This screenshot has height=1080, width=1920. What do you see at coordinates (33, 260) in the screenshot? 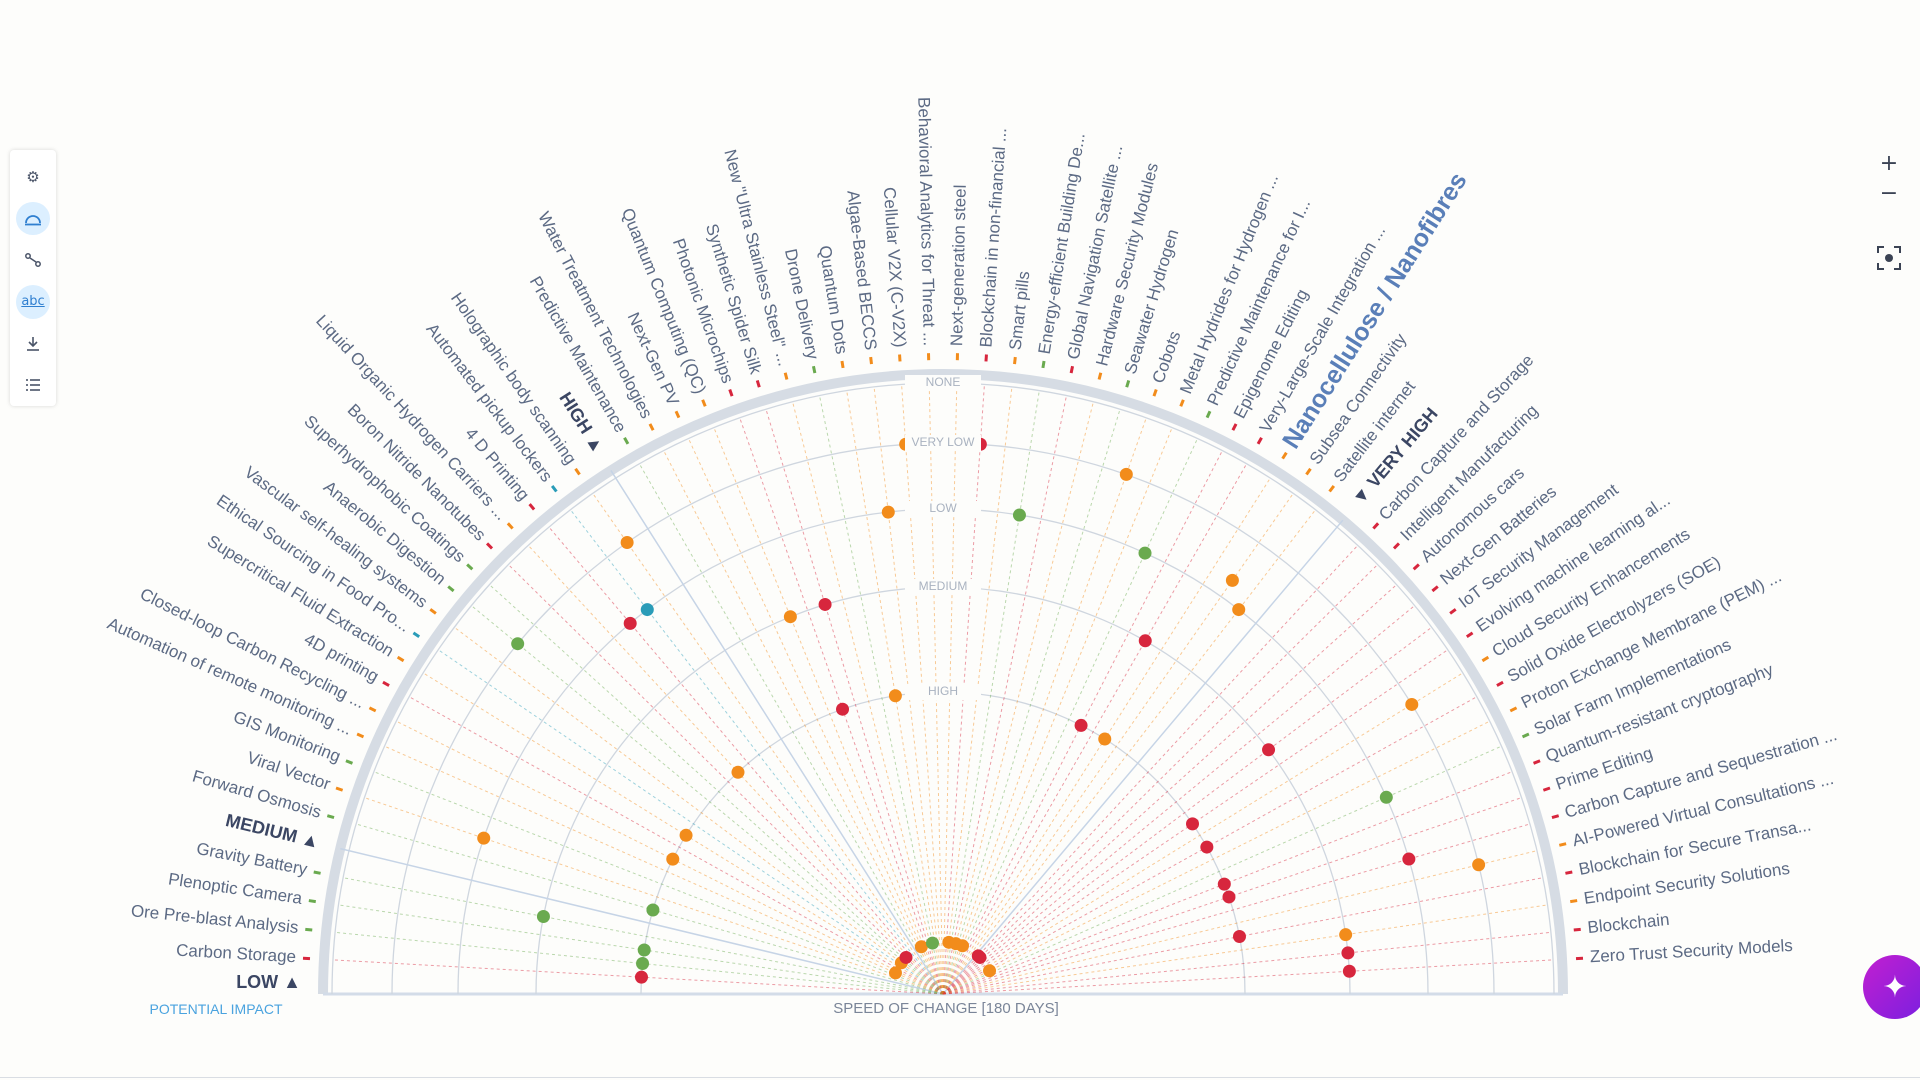
I see `connections-button` at bounding box center [33, 260].